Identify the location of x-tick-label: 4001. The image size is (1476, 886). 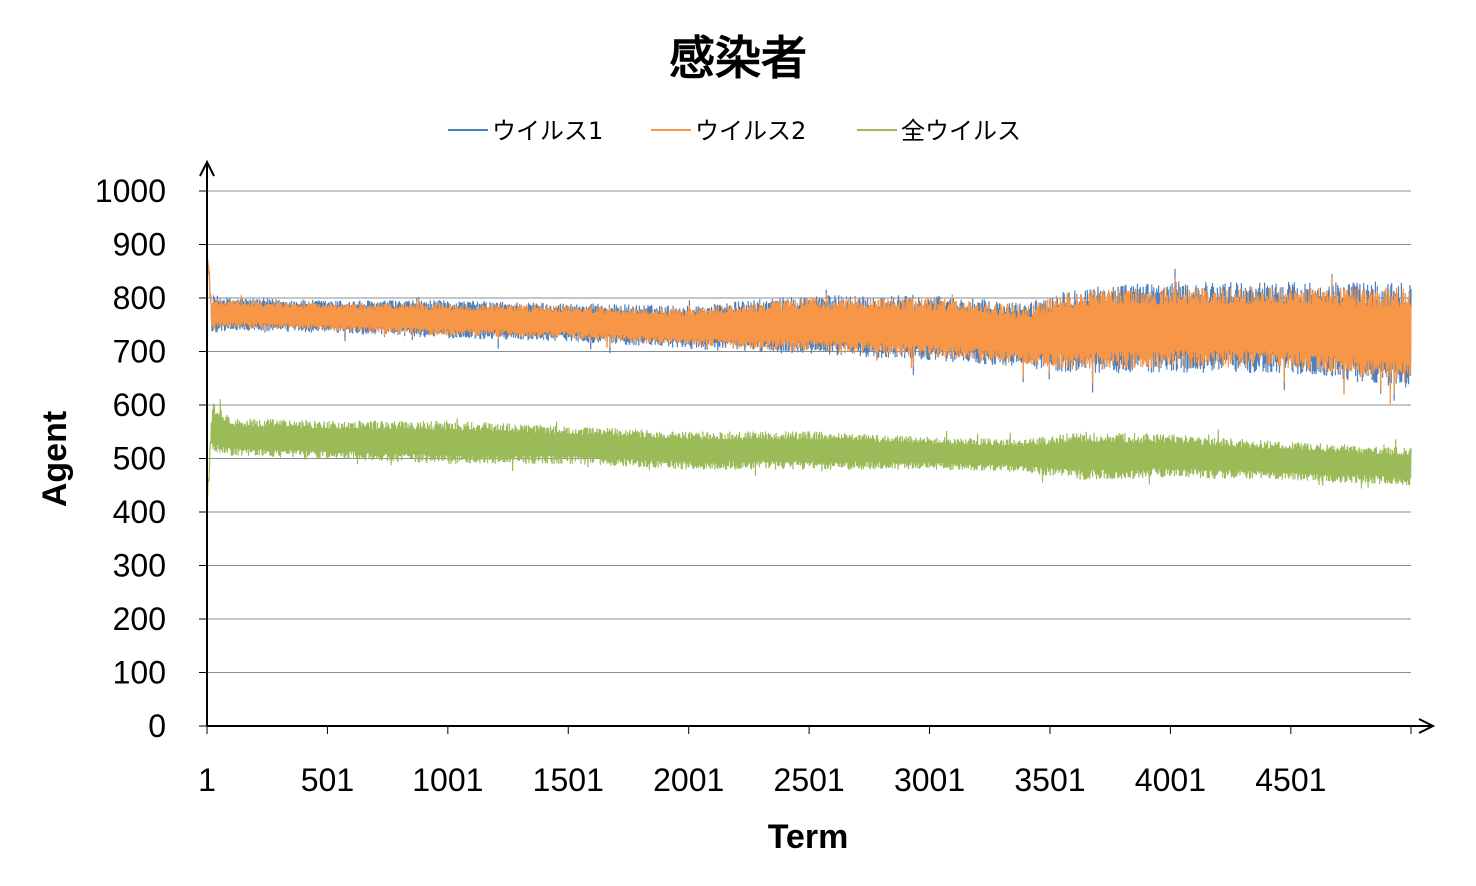
(1170, 780).